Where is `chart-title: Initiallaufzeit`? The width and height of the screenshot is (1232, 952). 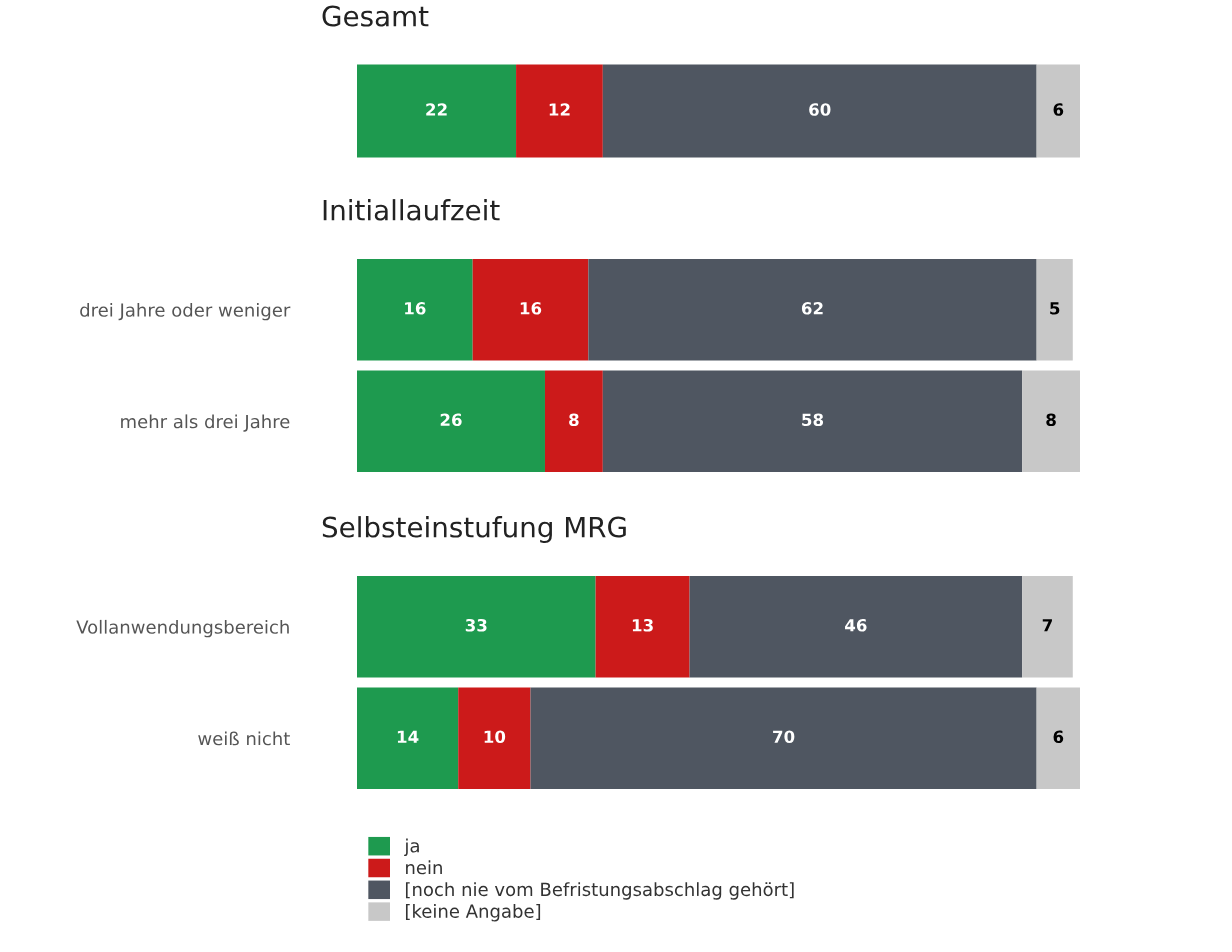
chart-title: Initiallaufzeit is located at coordinates (411, 210).